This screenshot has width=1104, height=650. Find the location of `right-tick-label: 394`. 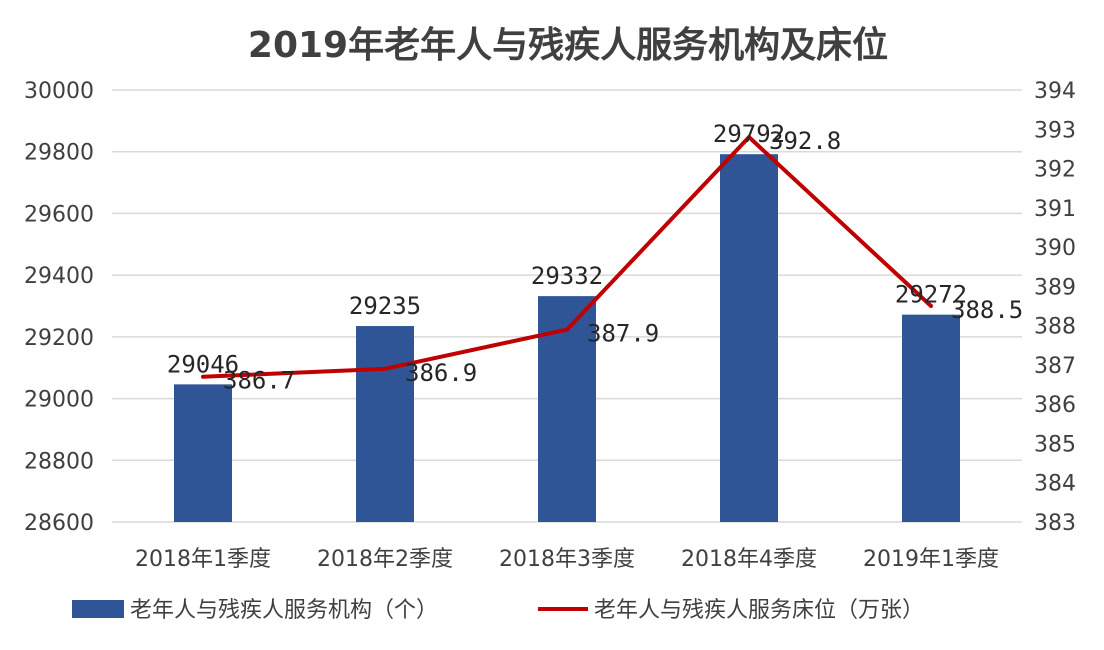

right-tick-label: 394 is located at coordinates (1055, 91).